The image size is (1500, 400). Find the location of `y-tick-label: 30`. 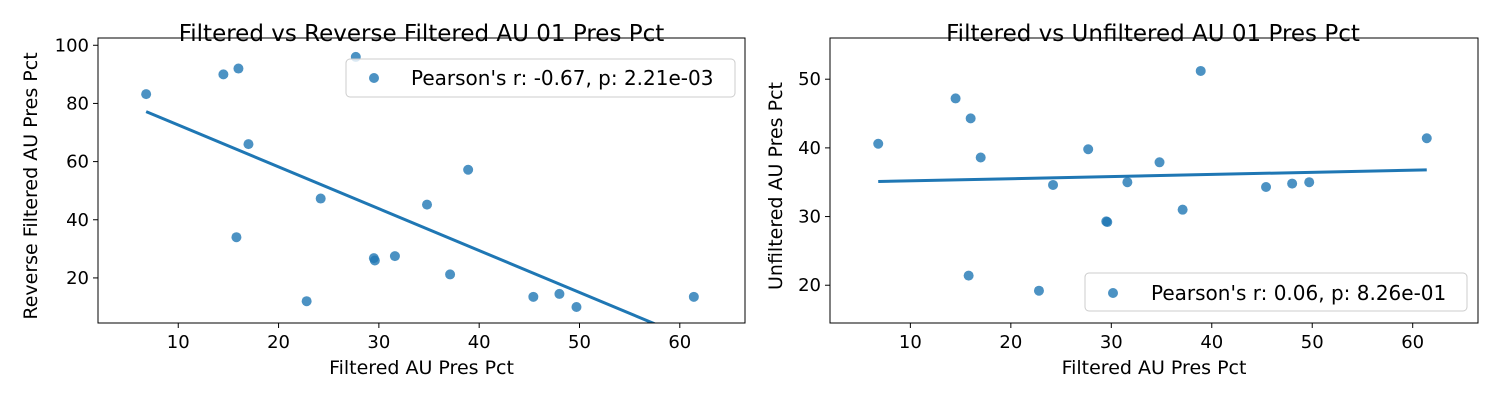

y-tick-label: 30 is located at coordinates (809, 217).